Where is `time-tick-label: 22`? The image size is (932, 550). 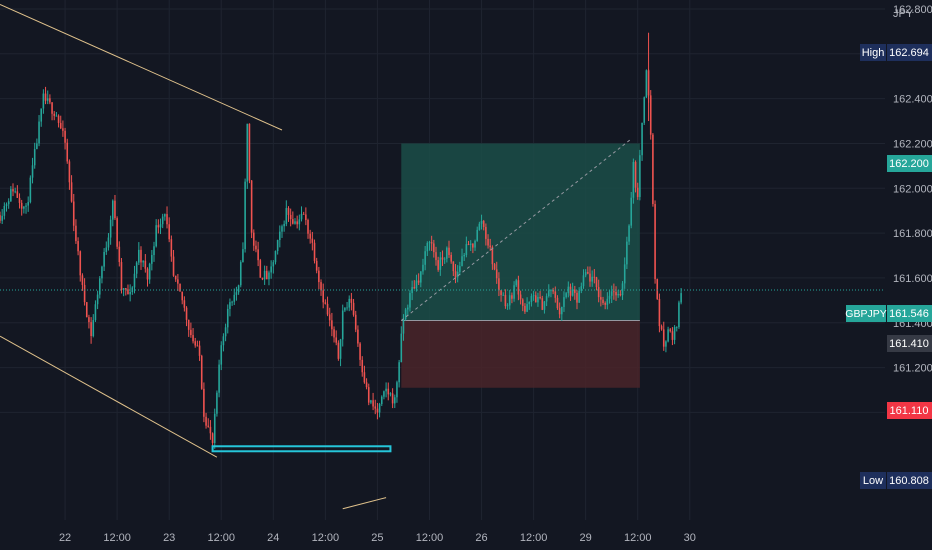 time-tick-label: 22 is located at coordinates (65, 538).